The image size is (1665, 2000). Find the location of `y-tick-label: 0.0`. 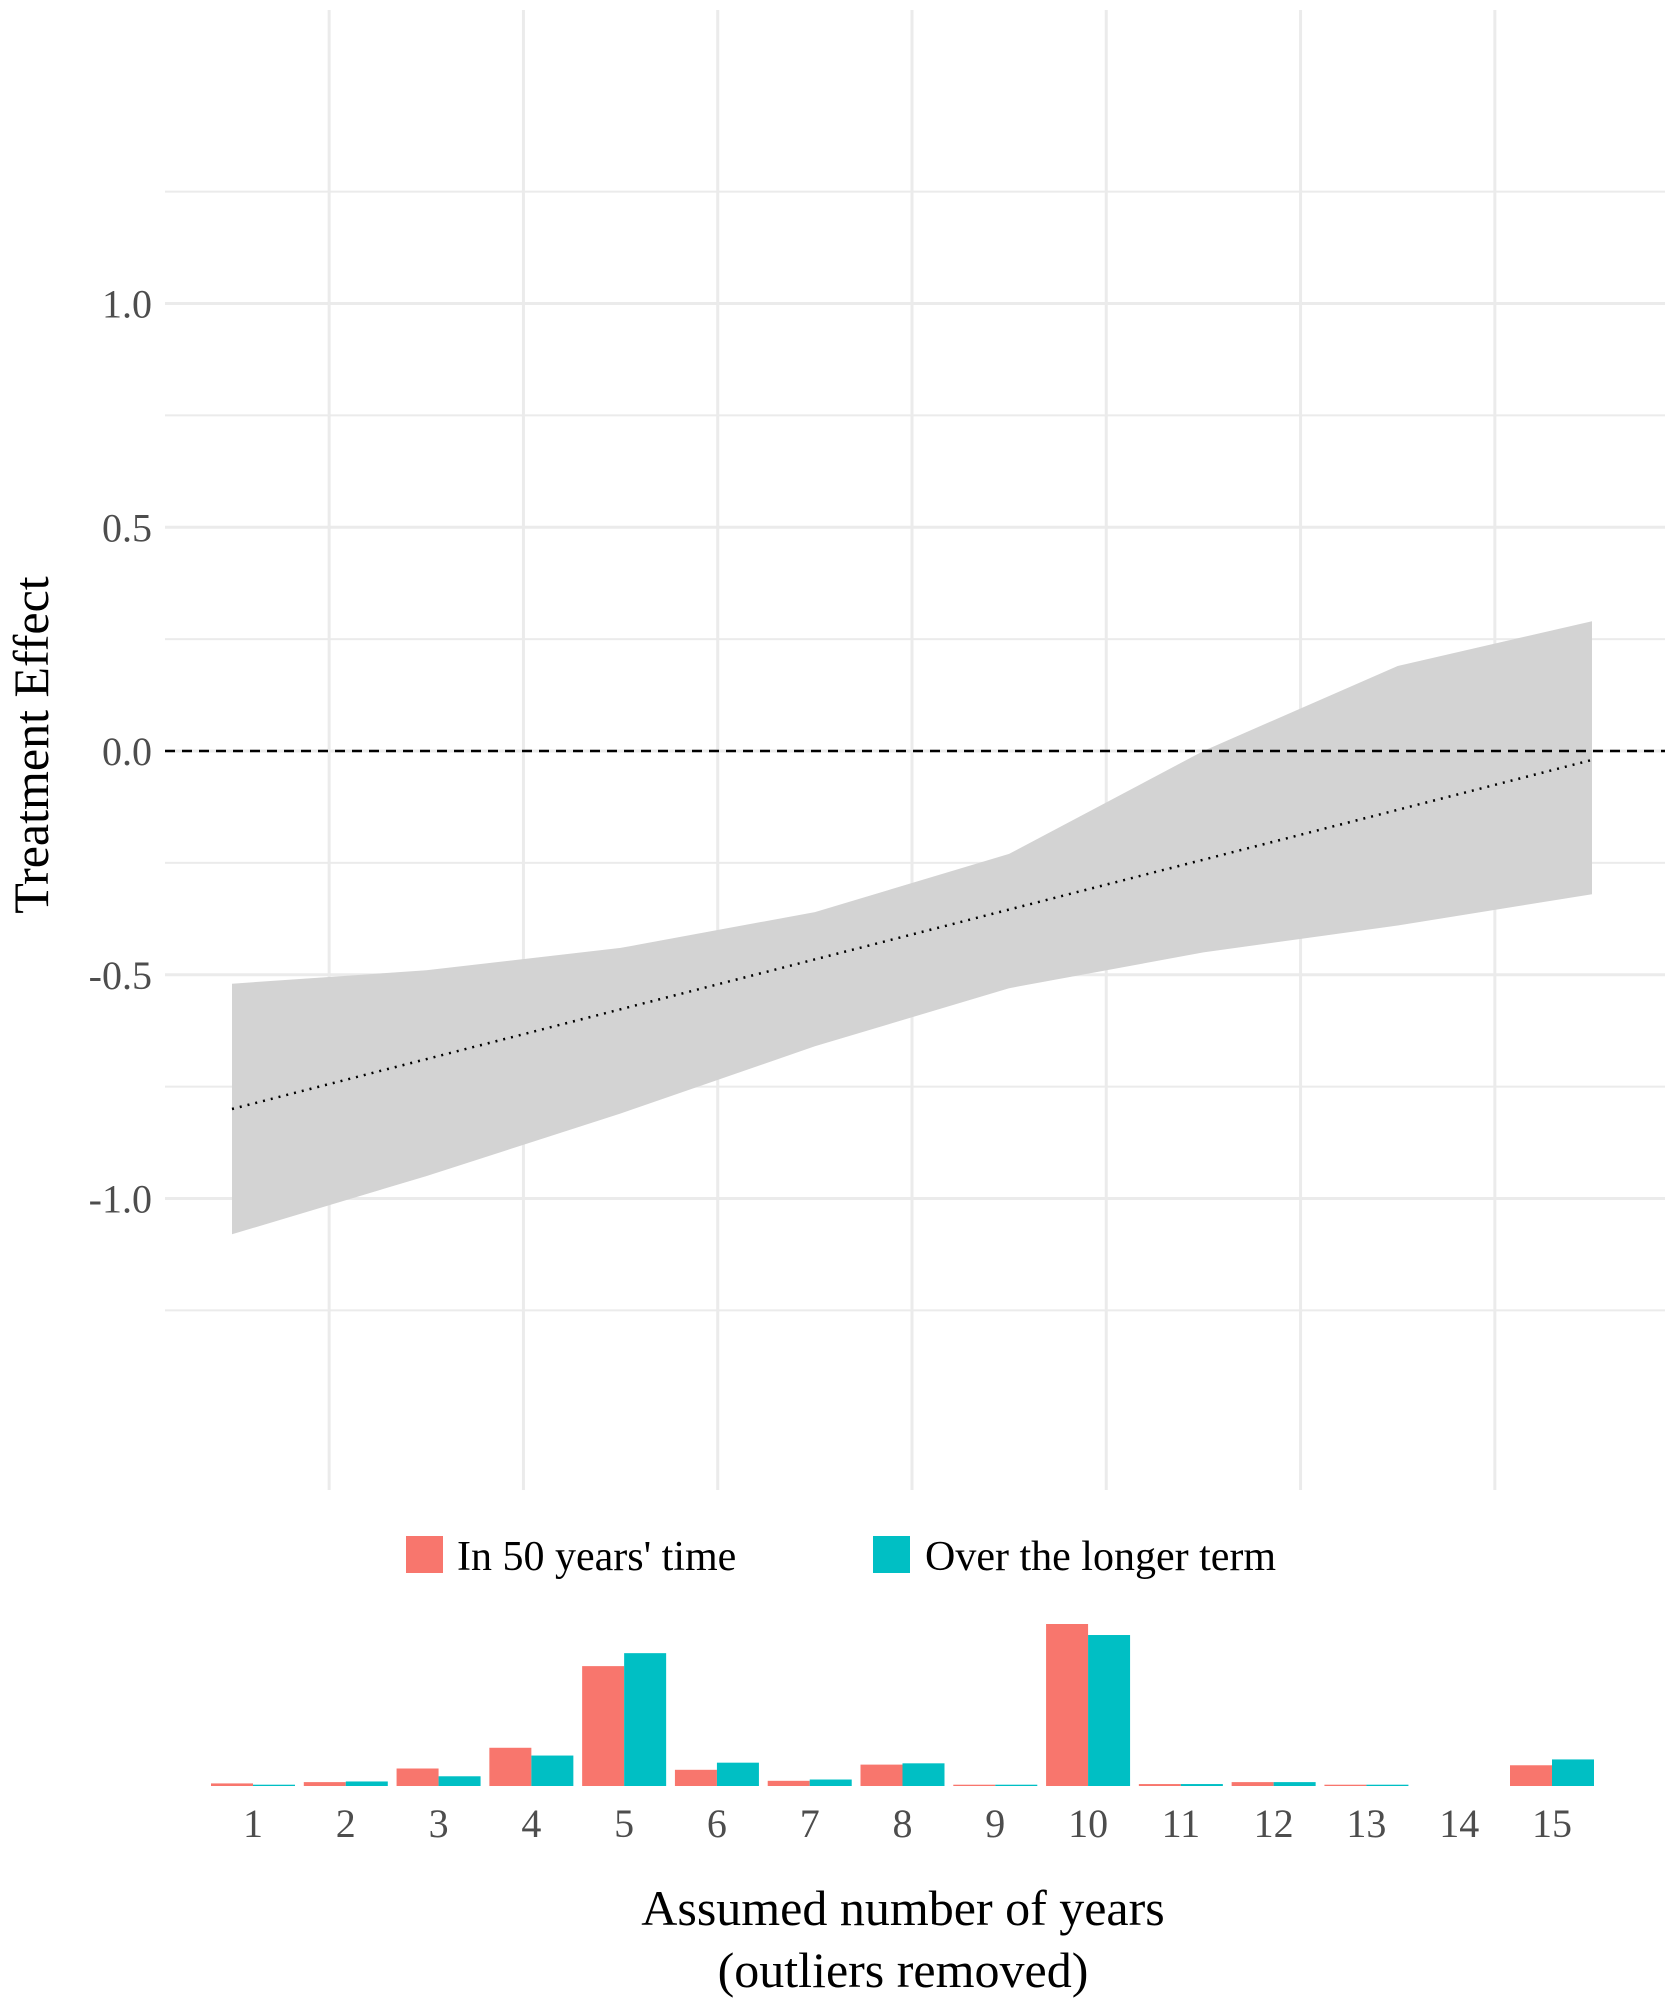

y-tick-label: 0.0 is located at coordinates (127, 751).